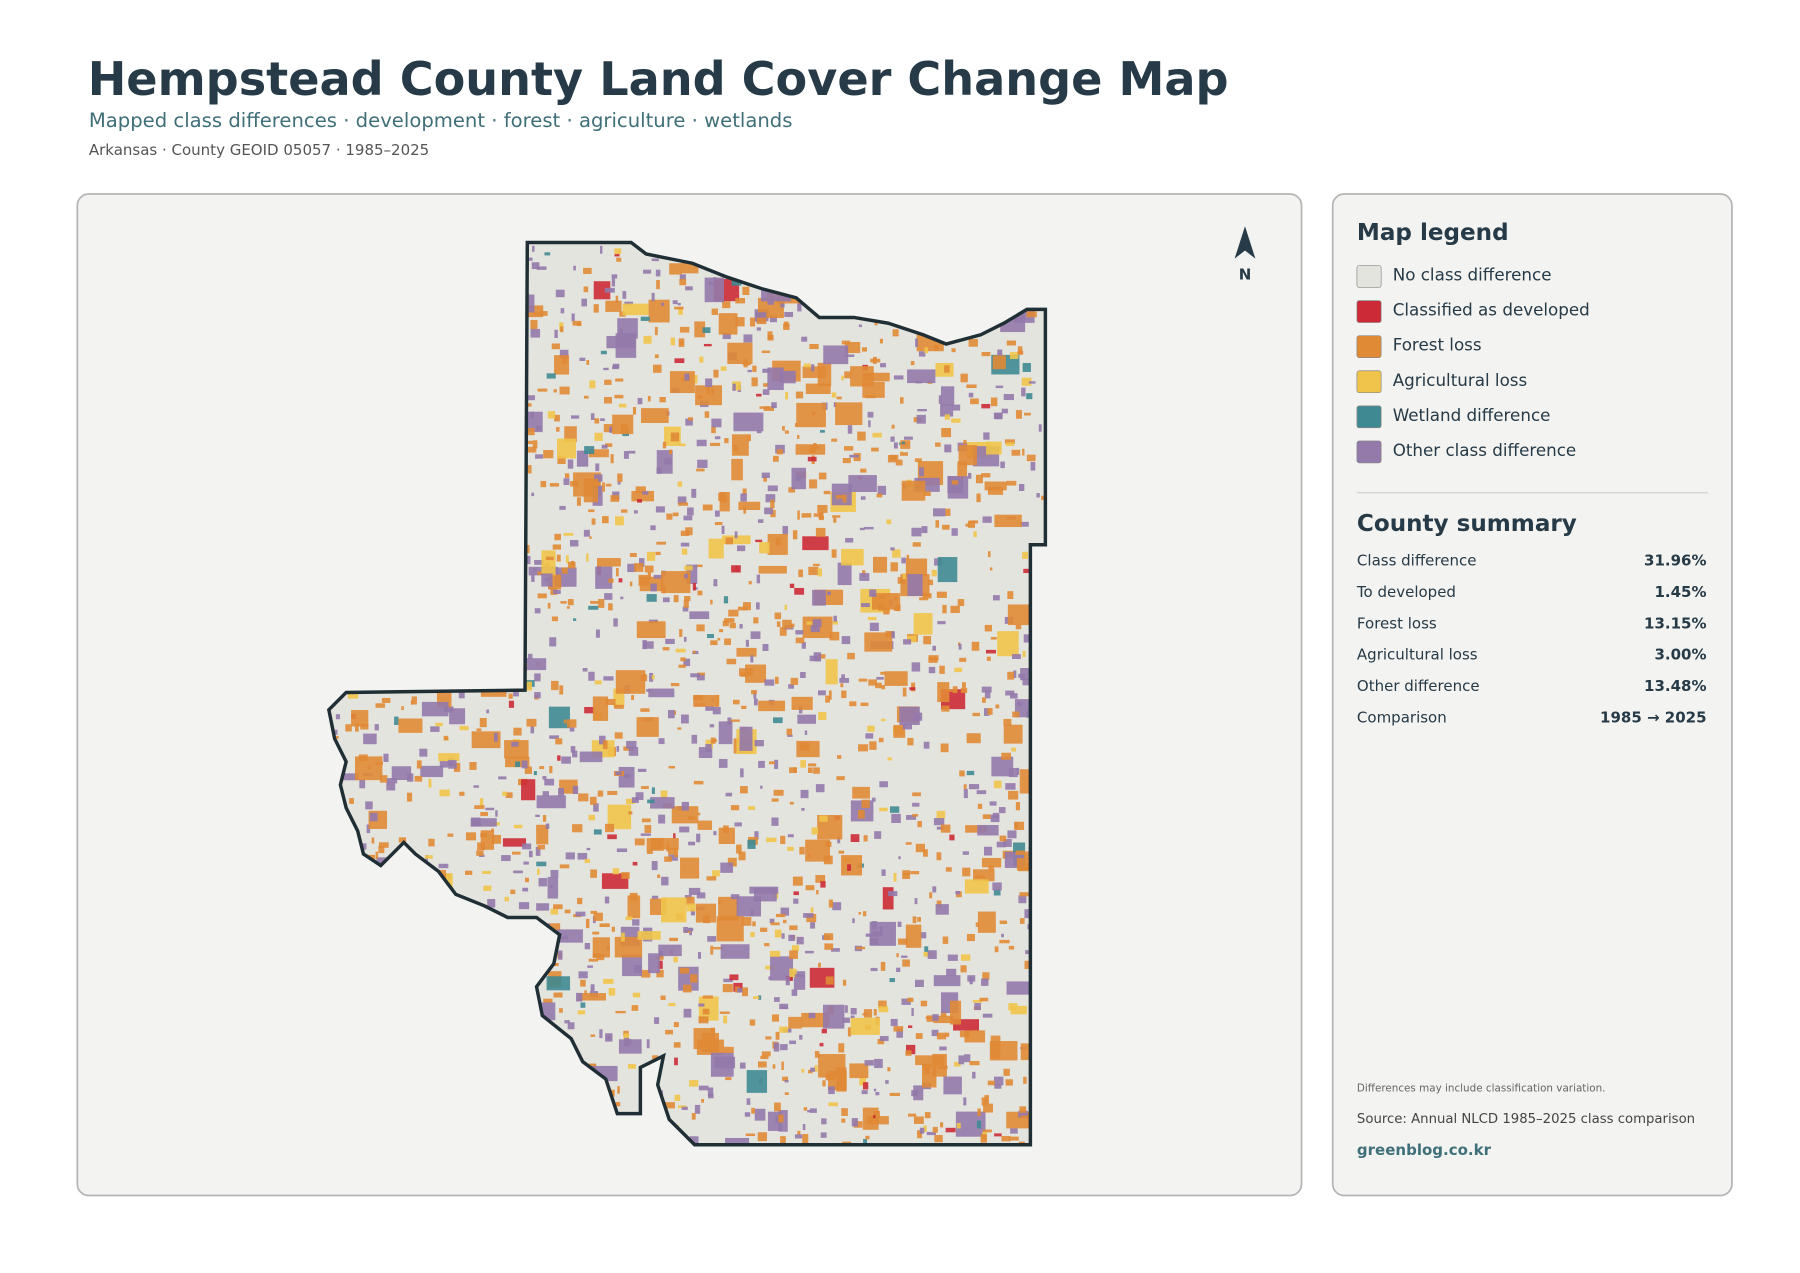 This screenshot has width=1800, height=1273. What do you see at coordinates (1418, 686) in the screenshot?
I see `summary-label: Other difference` at bounding box center [1418, 686].